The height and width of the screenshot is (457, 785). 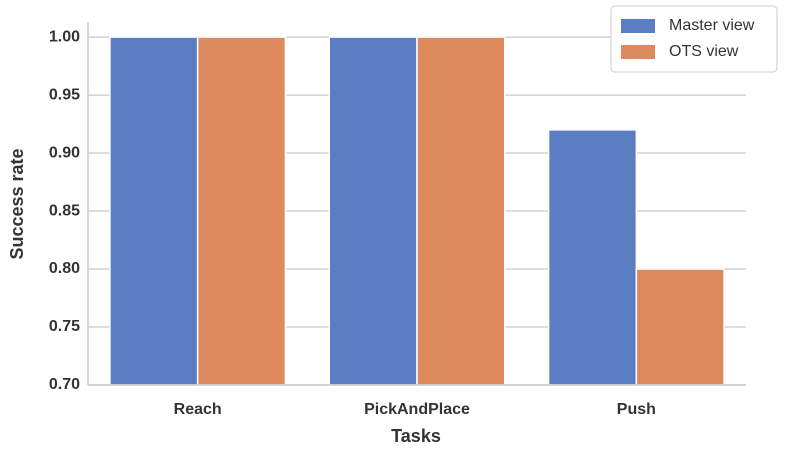 What do you see at coordinates (416, 436) in the screenshot?
I see `x-axis-label: Tasks` at bounding box center [416, 436].